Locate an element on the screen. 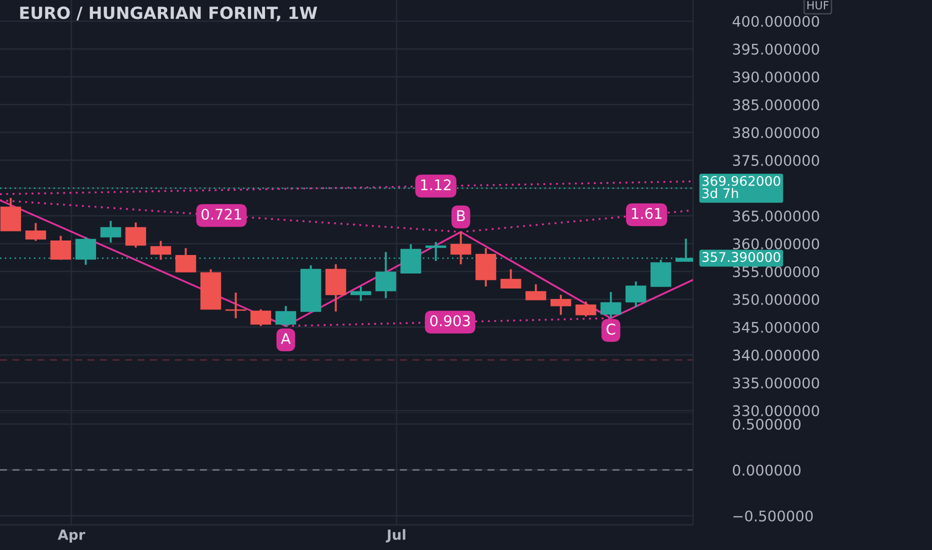  y-tick-label: 400.000000 is located at coordinates (776, 21).